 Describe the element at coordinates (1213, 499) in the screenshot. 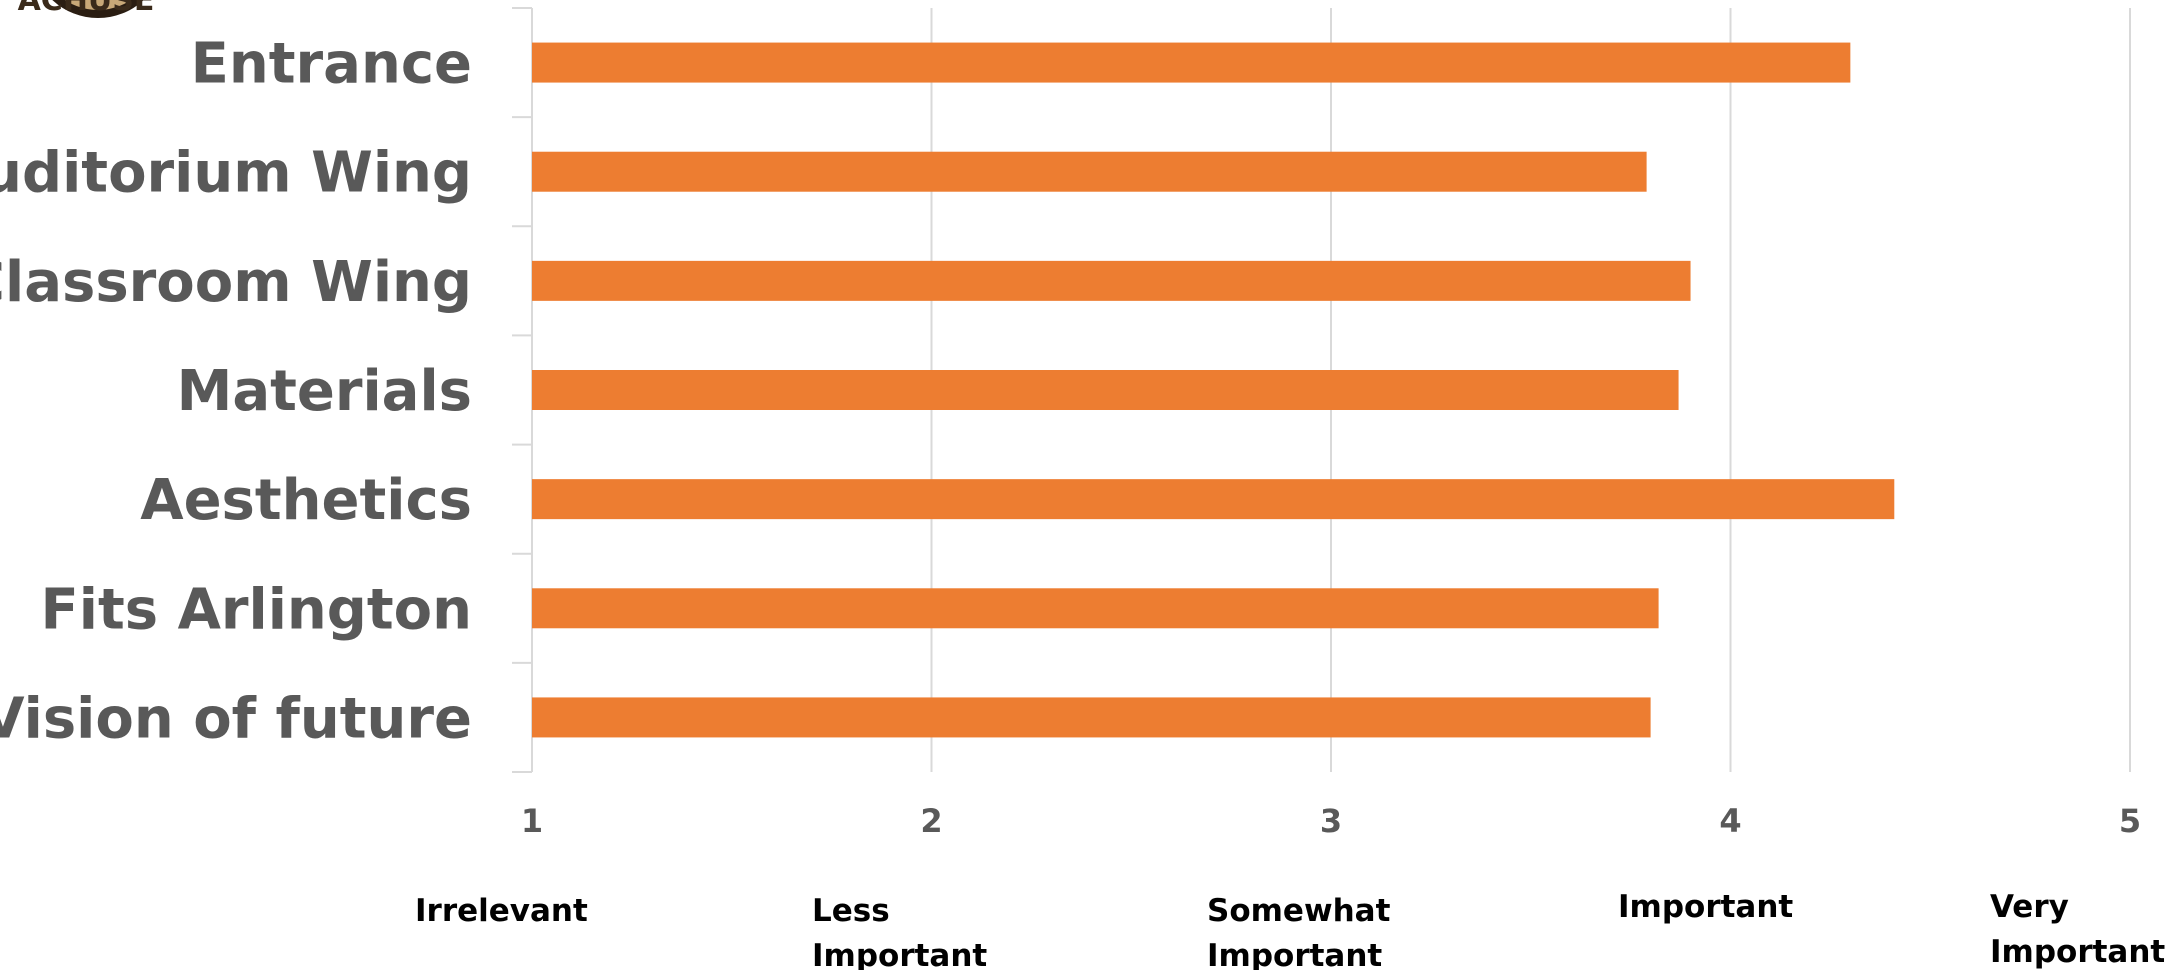

I see `bar-aesthetics` at that location.